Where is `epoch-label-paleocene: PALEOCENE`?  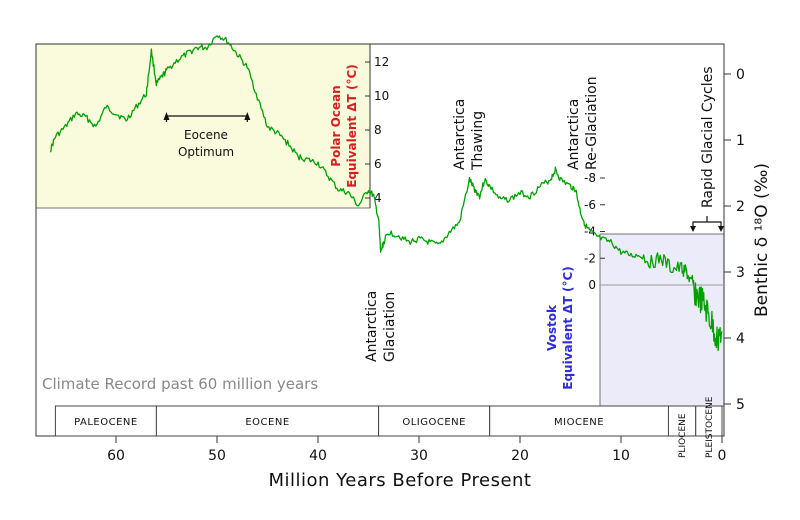 epoch-label-paleocene: PALEOCENE is located at coordinates (106, 422).